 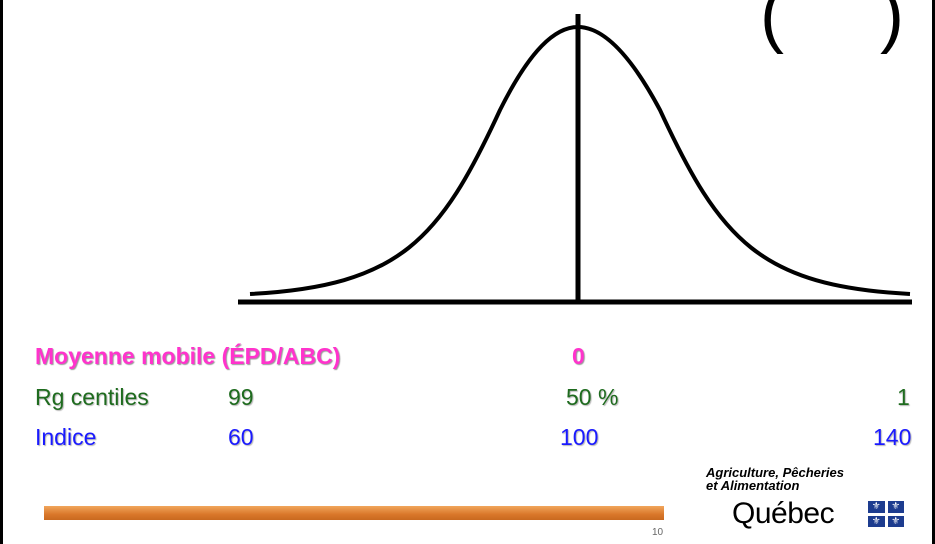 What do you see at coordinates (933, 272) in the screenshot?
I see `slide-right-border` at bounding box center [933, 272].